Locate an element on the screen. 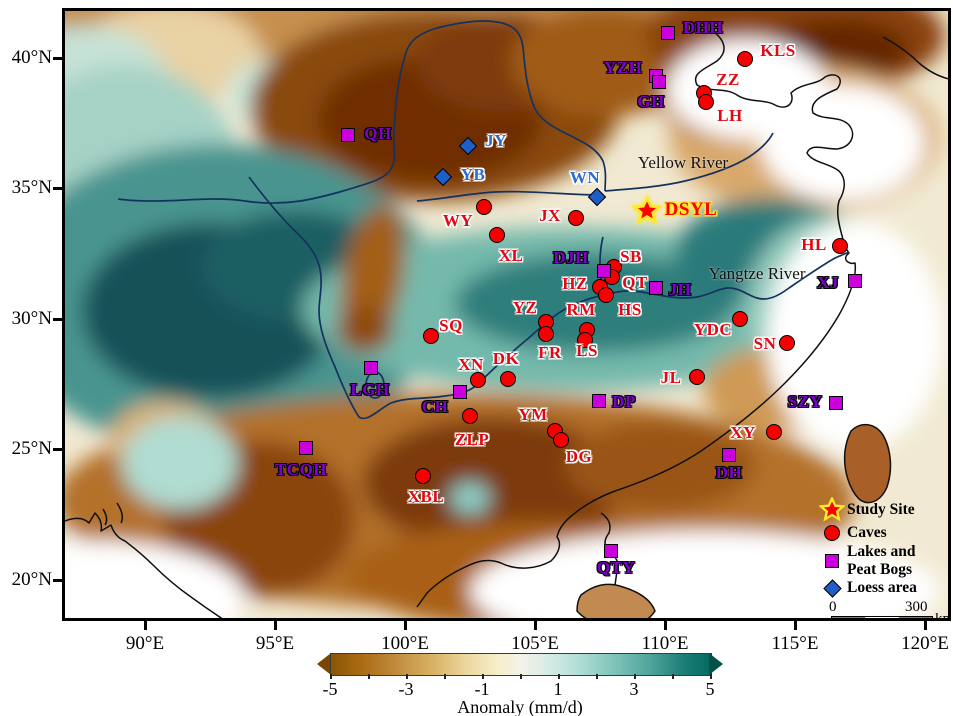 The image size is (953, 716). site-label-lgh: LGH is located at coordinates (370, 389).